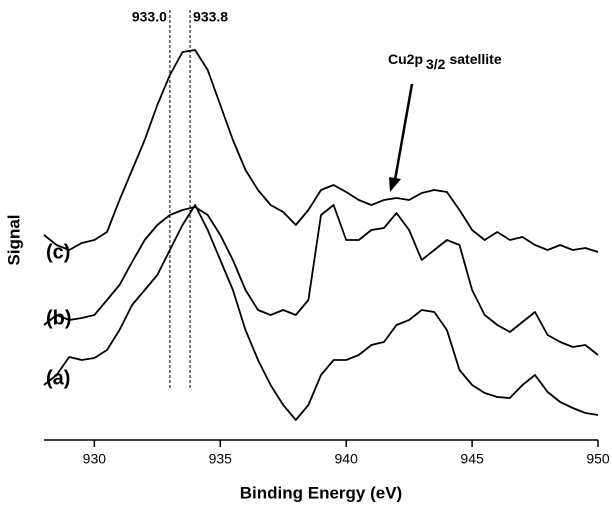  Describe the element at coordinates (149, 17) in the screenshot. I see `reference-label: 933.0` at that location.